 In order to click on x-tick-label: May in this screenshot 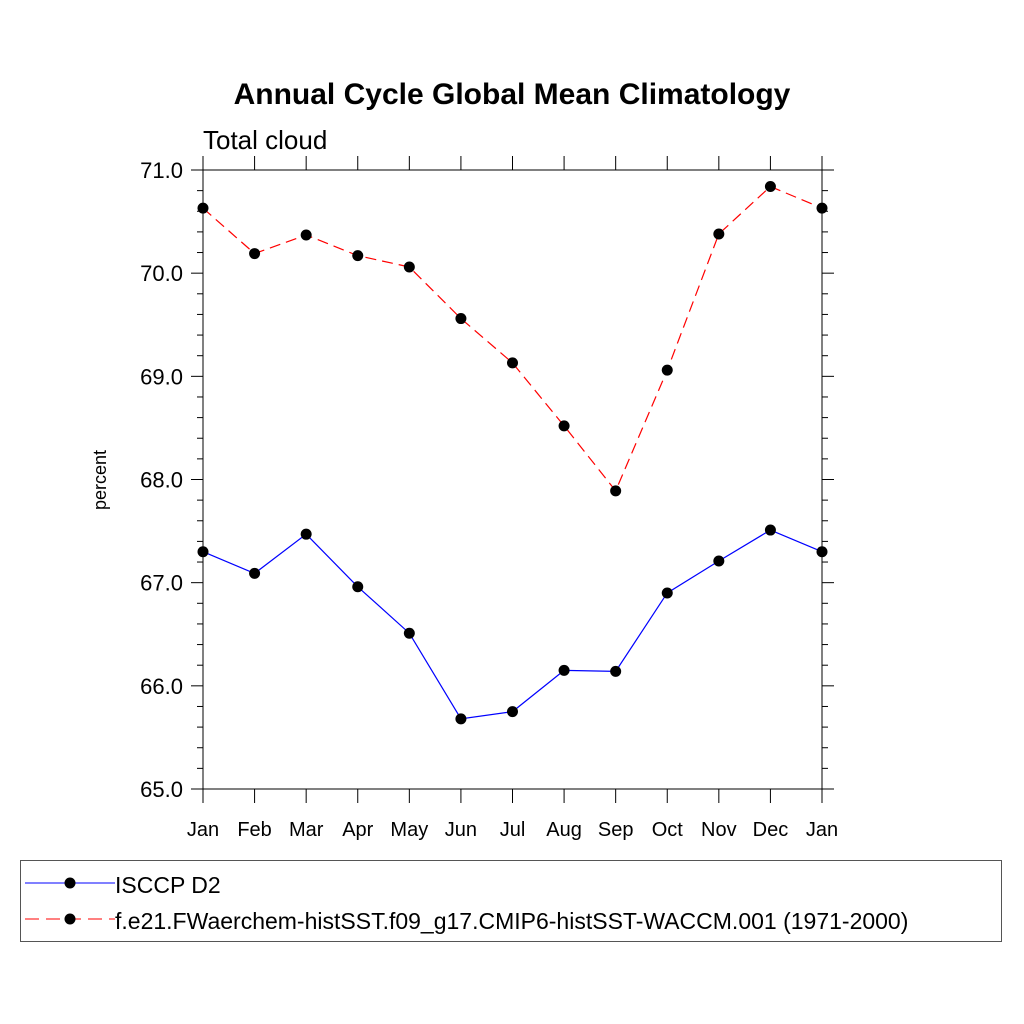, I will do `click(409, 830)`.